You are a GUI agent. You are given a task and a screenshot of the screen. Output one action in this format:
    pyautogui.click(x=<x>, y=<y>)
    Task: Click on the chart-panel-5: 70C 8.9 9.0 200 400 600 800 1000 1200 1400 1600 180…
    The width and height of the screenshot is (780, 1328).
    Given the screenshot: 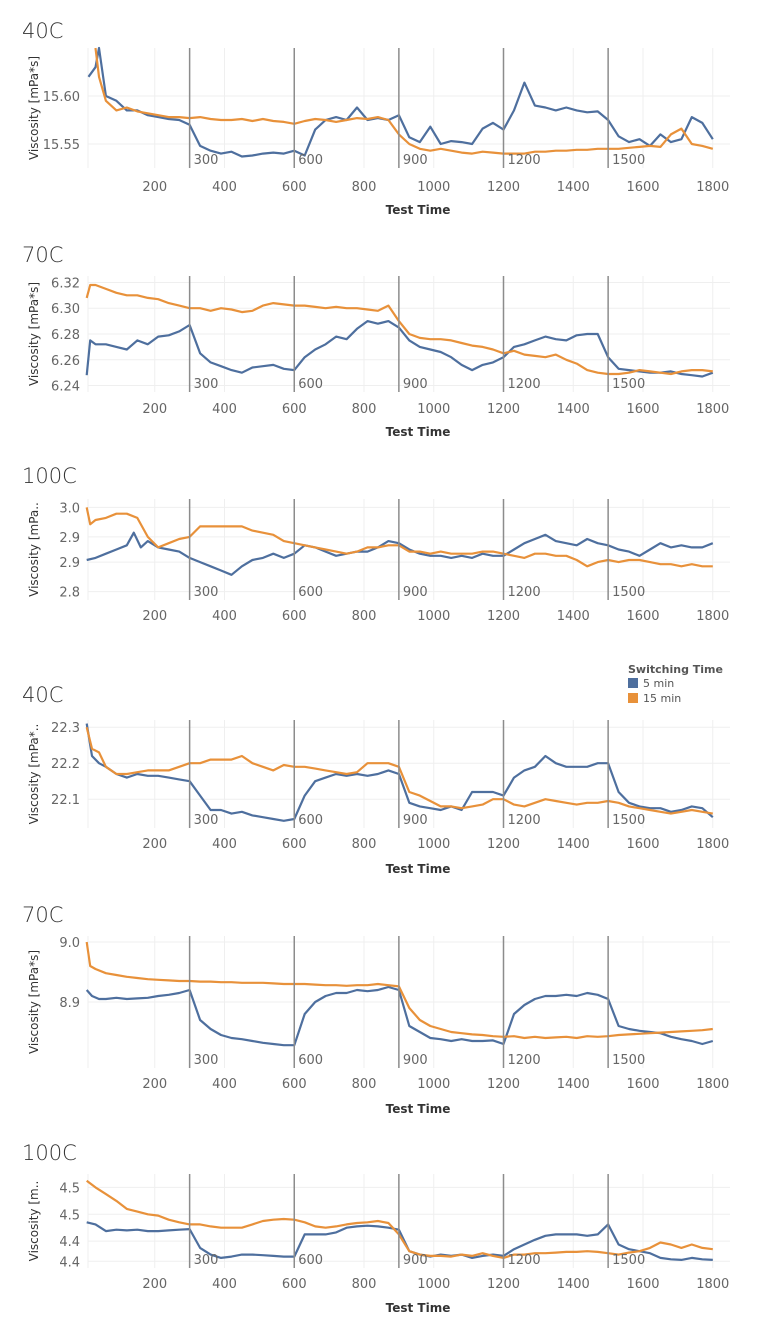 What is the action you would take?
    pyautogui.click(x=376, y=1009)
    